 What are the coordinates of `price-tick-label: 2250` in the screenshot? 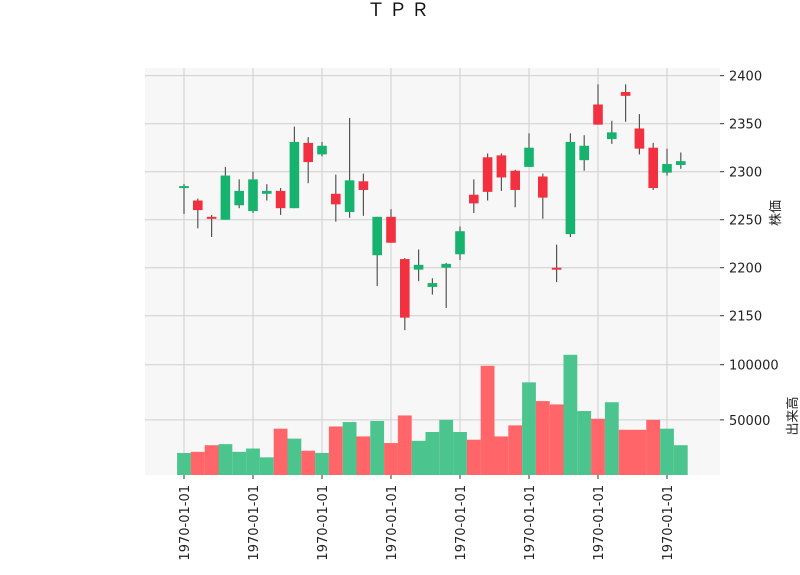 It's located at (745, 221).